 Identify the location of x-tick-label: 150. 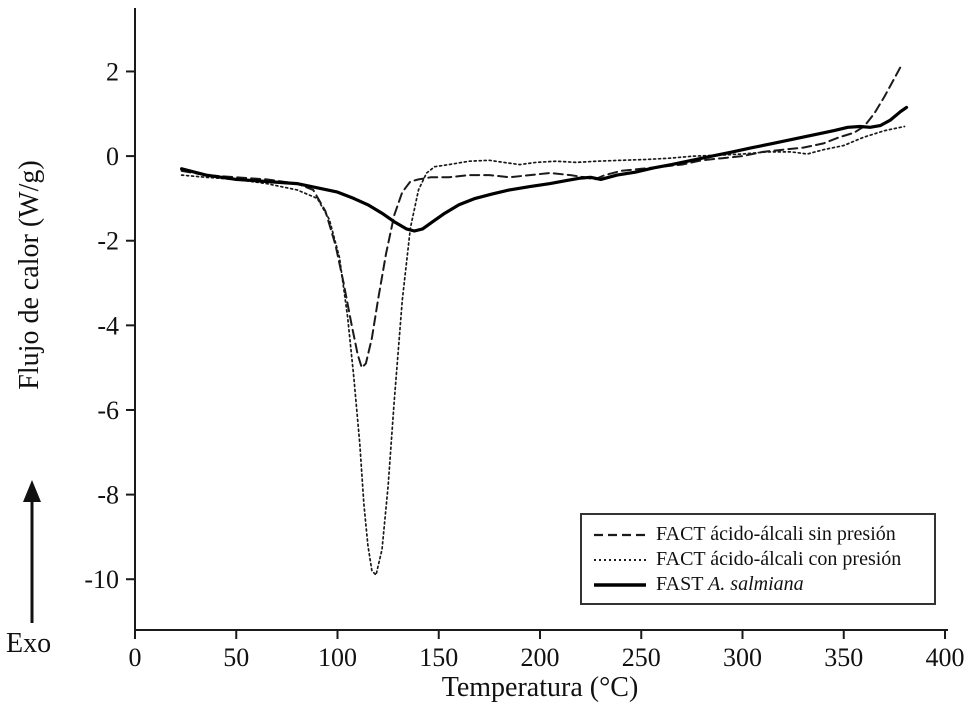
(438, 657).